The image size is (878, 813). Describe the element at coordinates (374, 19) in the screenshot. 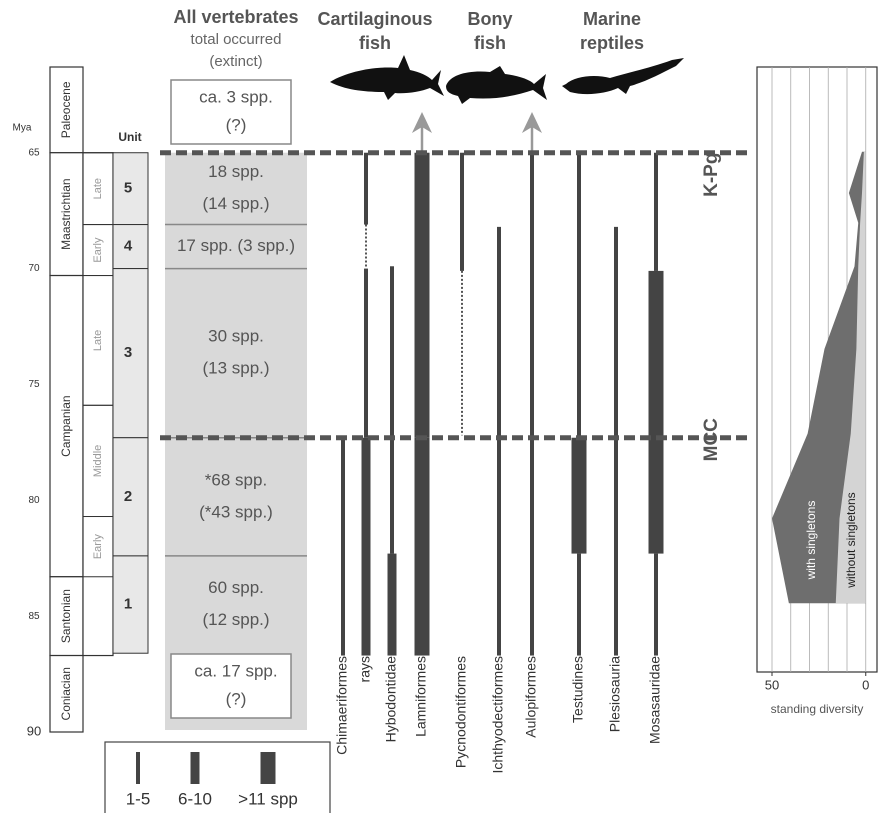

I see `group-header: Cartilaginous` at that location.